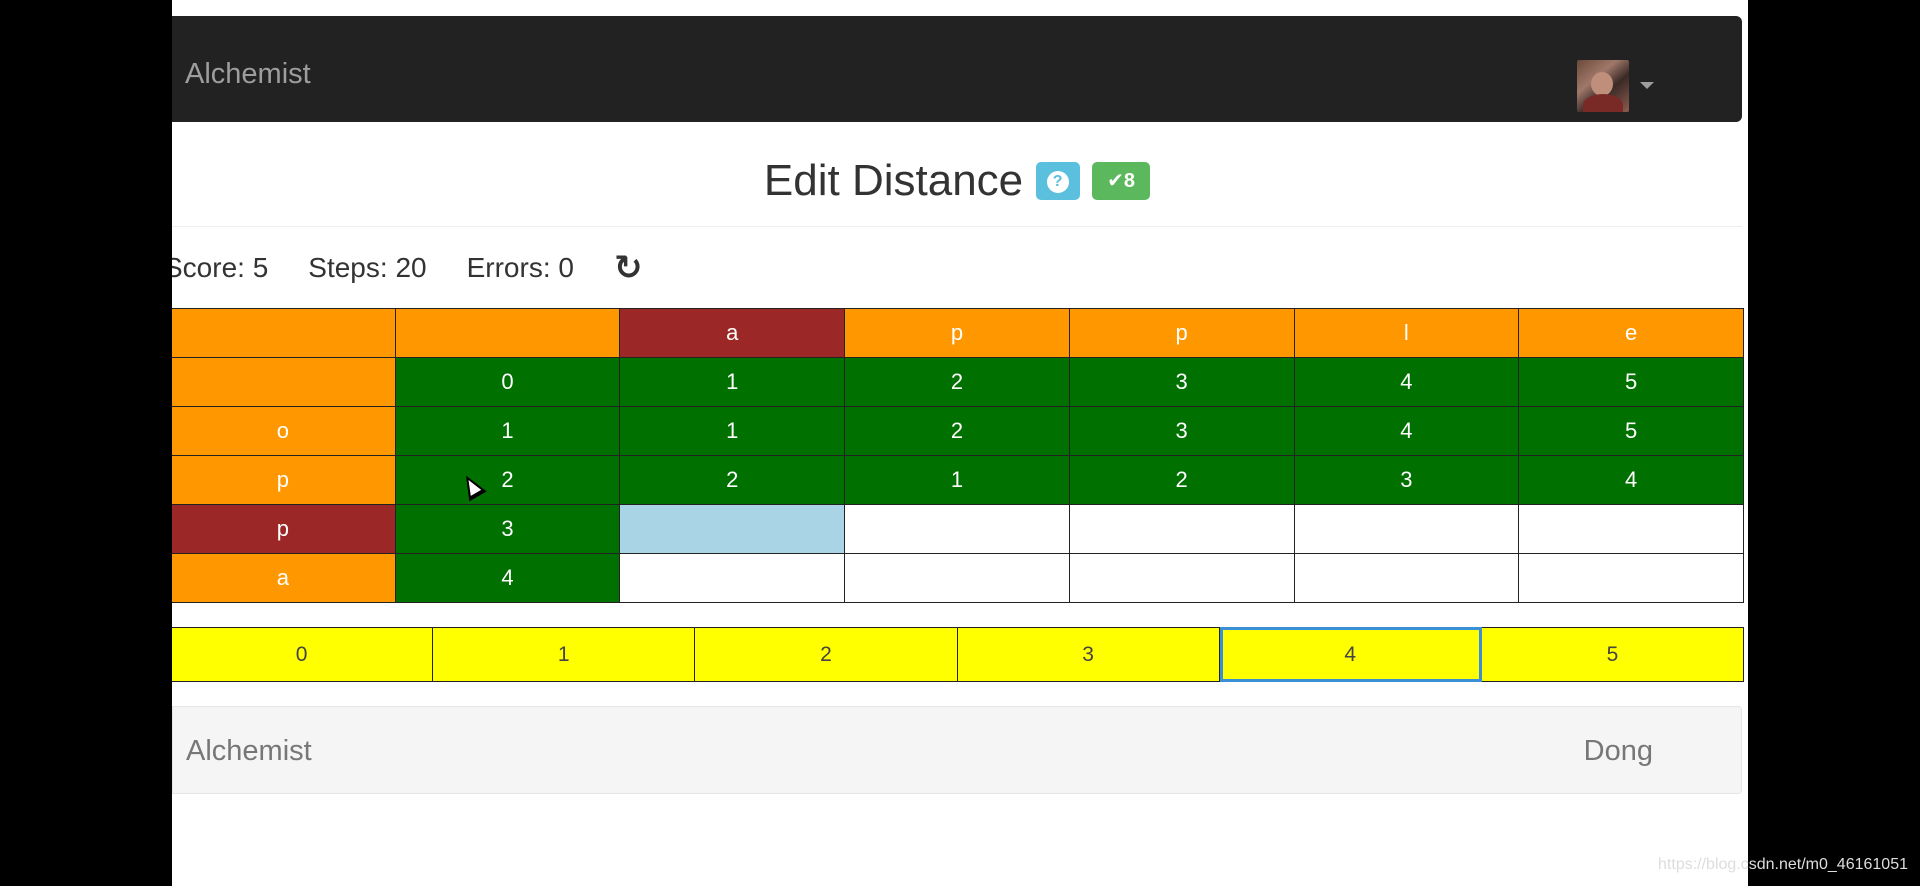 The width and height of the screenshot is (1920, 886). Describe the element at coordinates (1603, 86) in the screenshot. I see `user-avatar` at that location.